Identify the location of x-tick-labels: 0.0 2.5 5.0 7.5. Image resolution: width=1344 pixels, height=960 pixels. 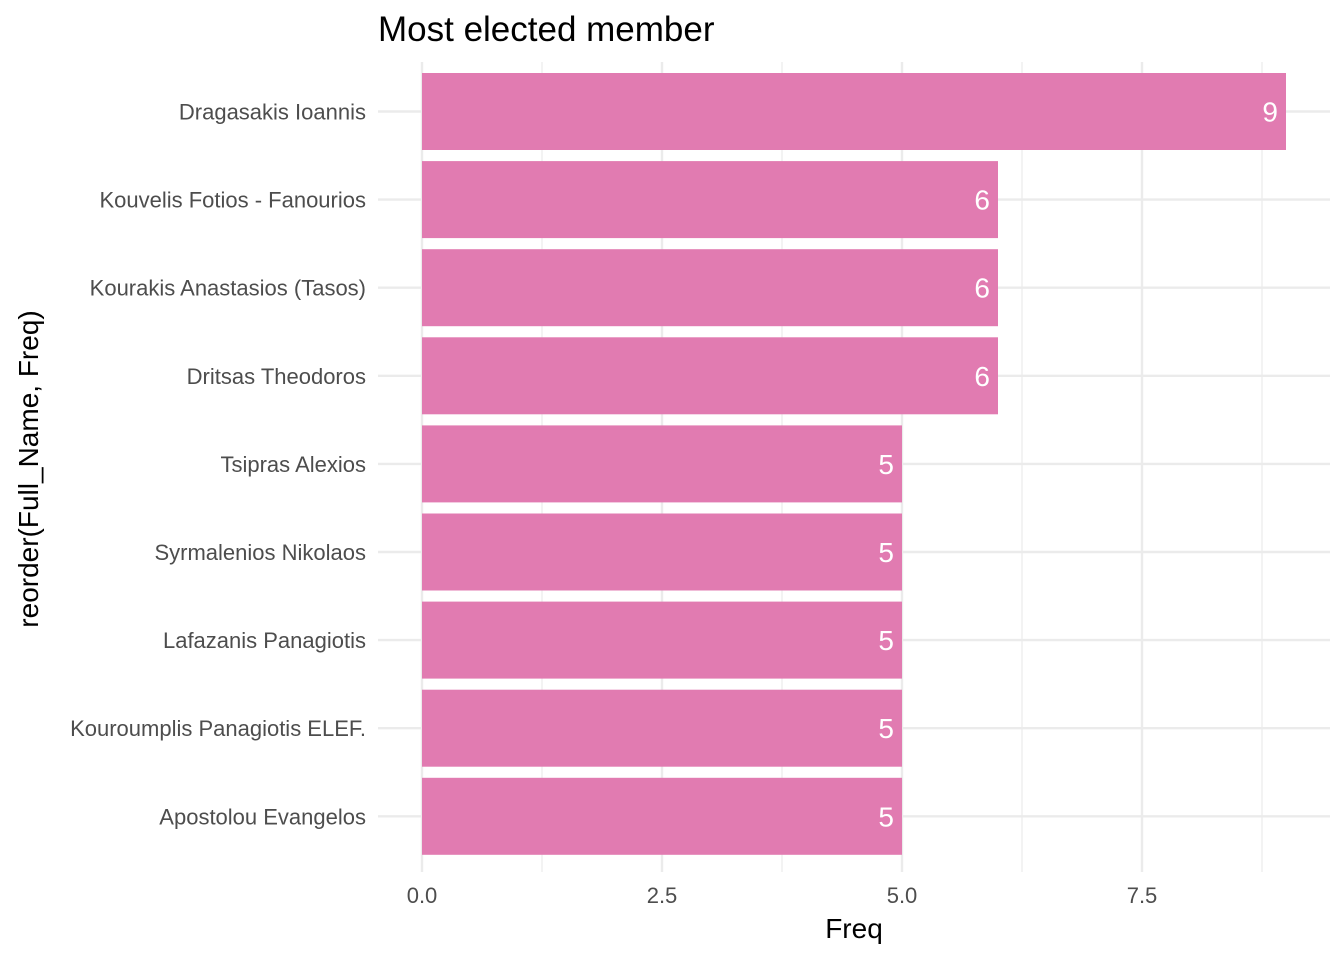
(782, 895).